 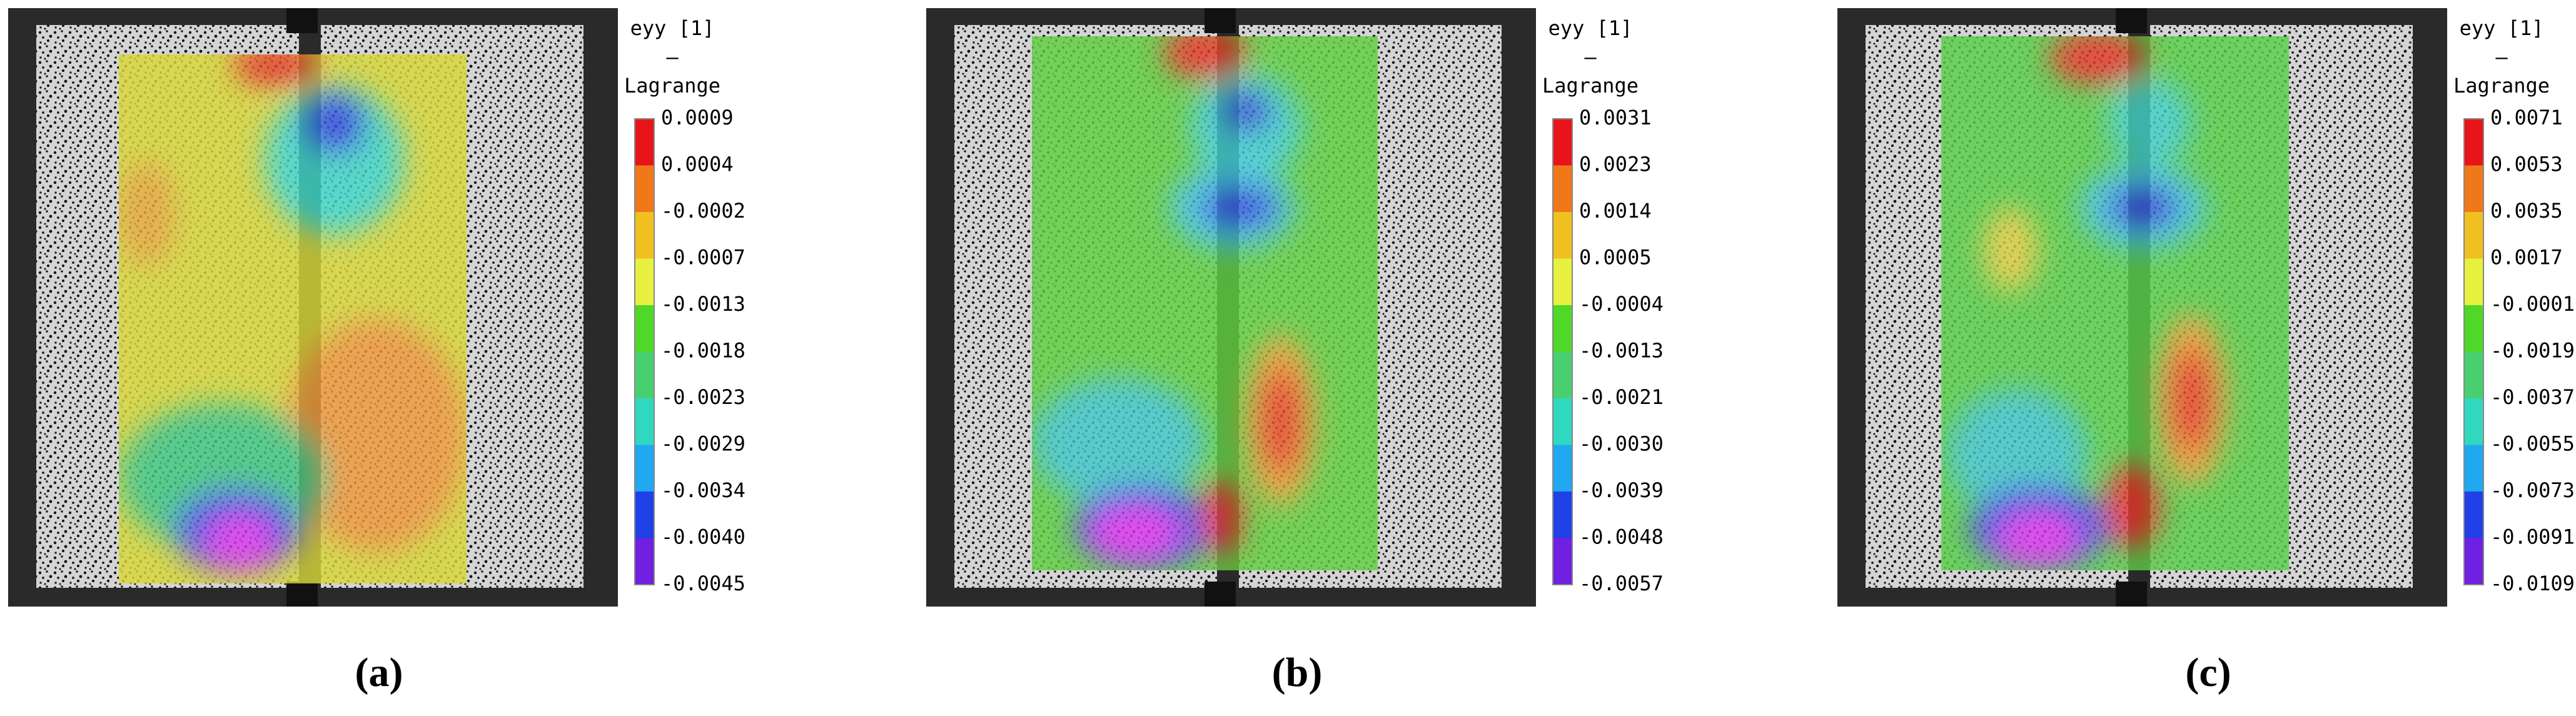 I want to click on colorbar-tick-label: 0.0005, so click(x=1616, y=258).